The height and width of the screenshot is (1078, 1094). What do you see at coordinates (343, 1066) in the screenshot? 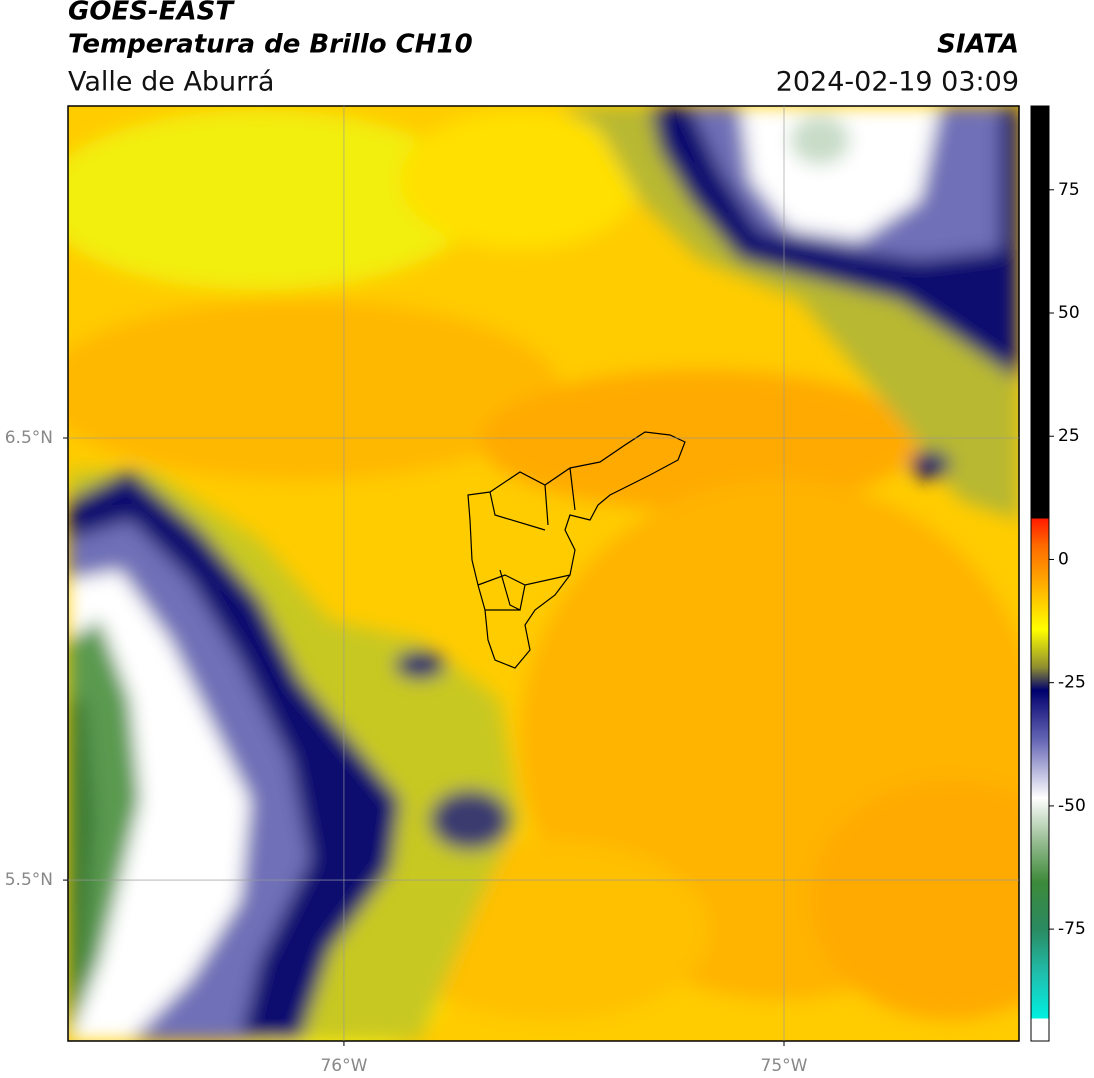
I see `lon-tick-label: 76°W` at bounding box center [343, 1066].